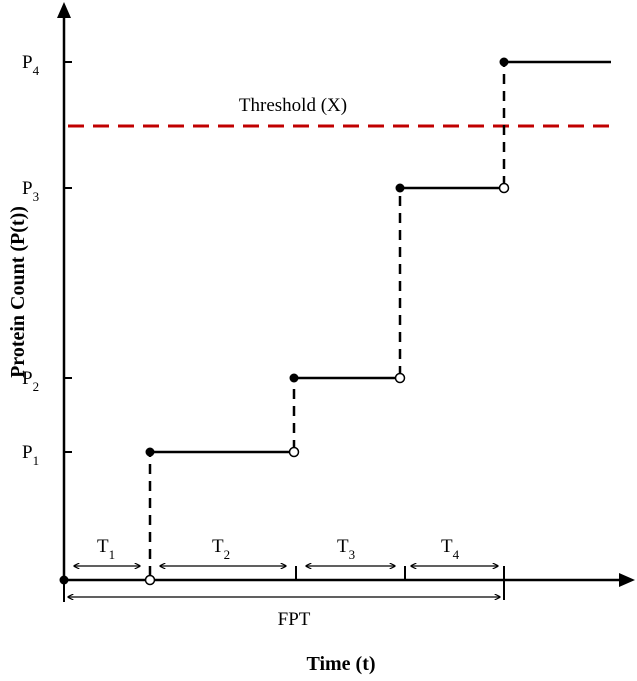 The image size is (637, 681). Describe the element at coordinates (627, 580) in the screenshot. I see `x-axis-arrowhead` at that location.